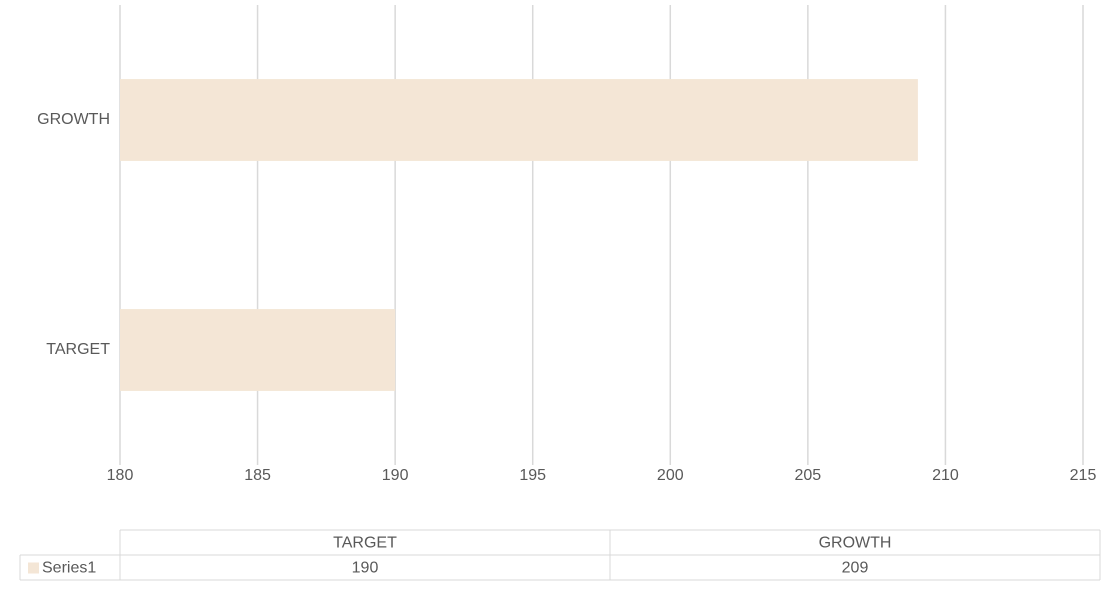 The width and height of the screenshot is (1105, 595). What do you see at coordinates (1083, 475) in the screenshot?
I see `x-tick-label: 215` at bounding box center [1083, 475].